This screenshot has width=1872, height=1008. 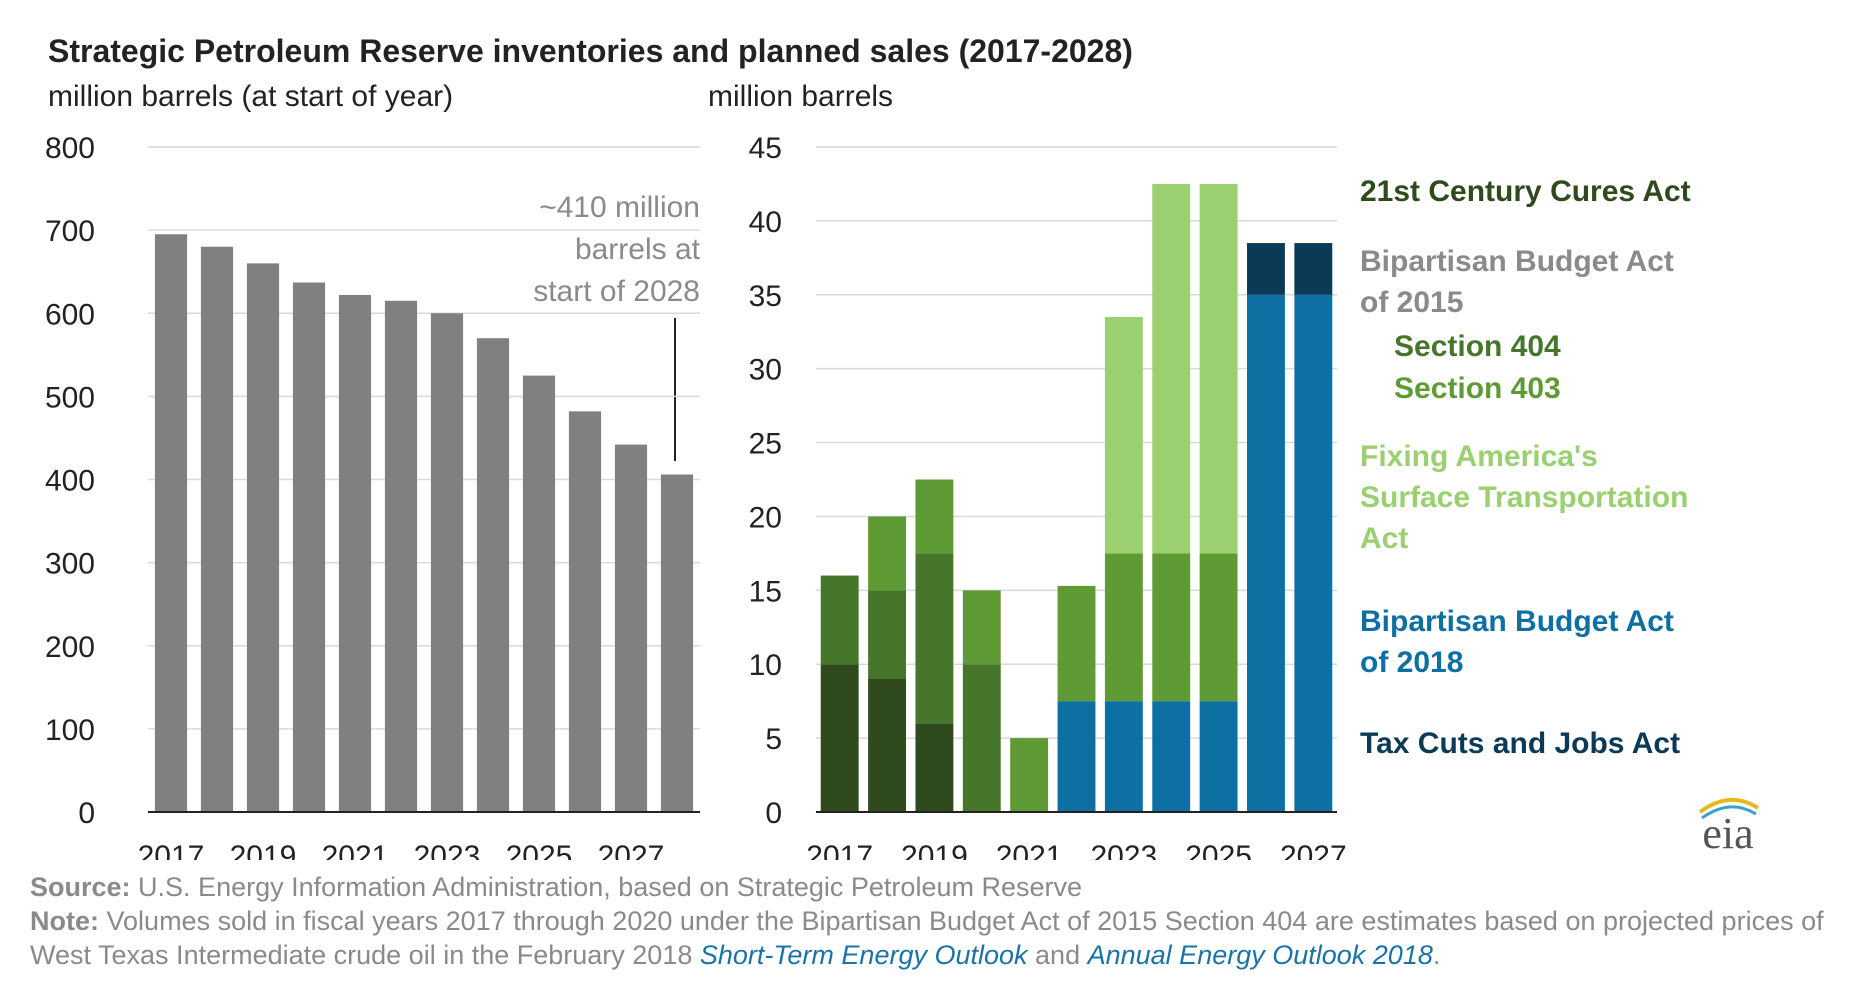 What do you see at coordinates (616, 291) in the screenshot?
I see `annotation: start of 2028` at bounding box center [616, 291].